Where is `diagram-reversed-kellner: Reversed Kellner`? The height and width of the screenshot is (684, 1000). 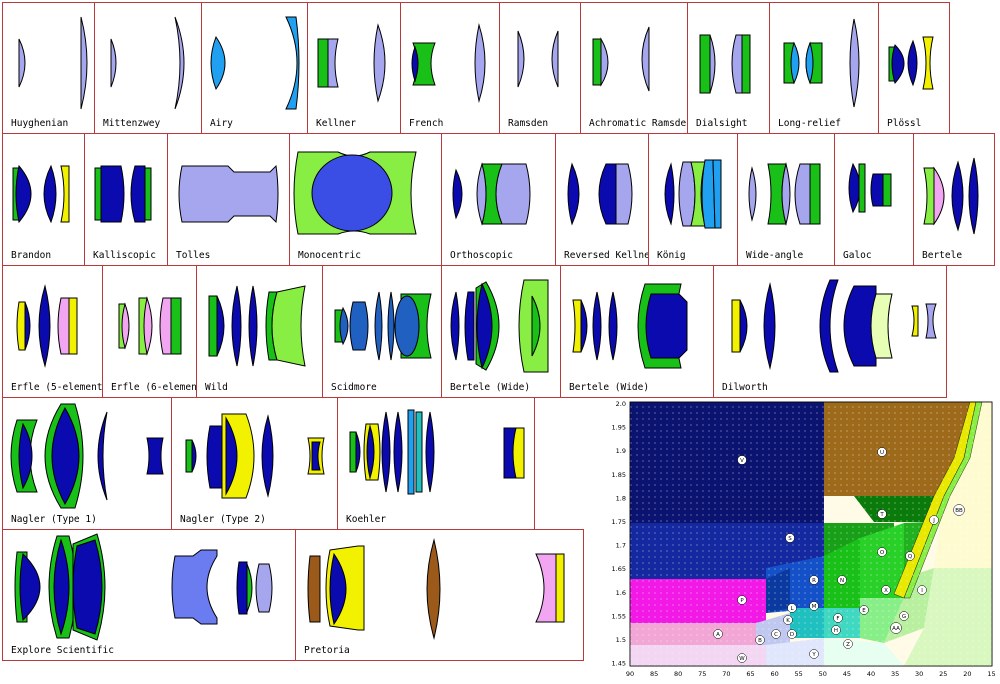 diagram-reversed-kellner: Reversed Kellner is located at coordinates (605, 199).